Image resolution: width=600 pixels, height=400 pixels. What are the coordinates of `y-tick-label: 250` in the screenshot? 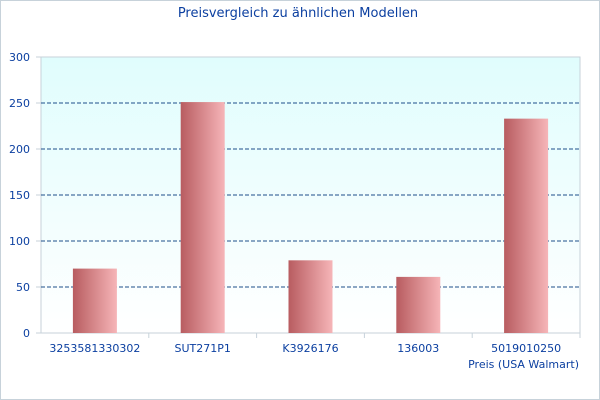 It's located at (19, 103).